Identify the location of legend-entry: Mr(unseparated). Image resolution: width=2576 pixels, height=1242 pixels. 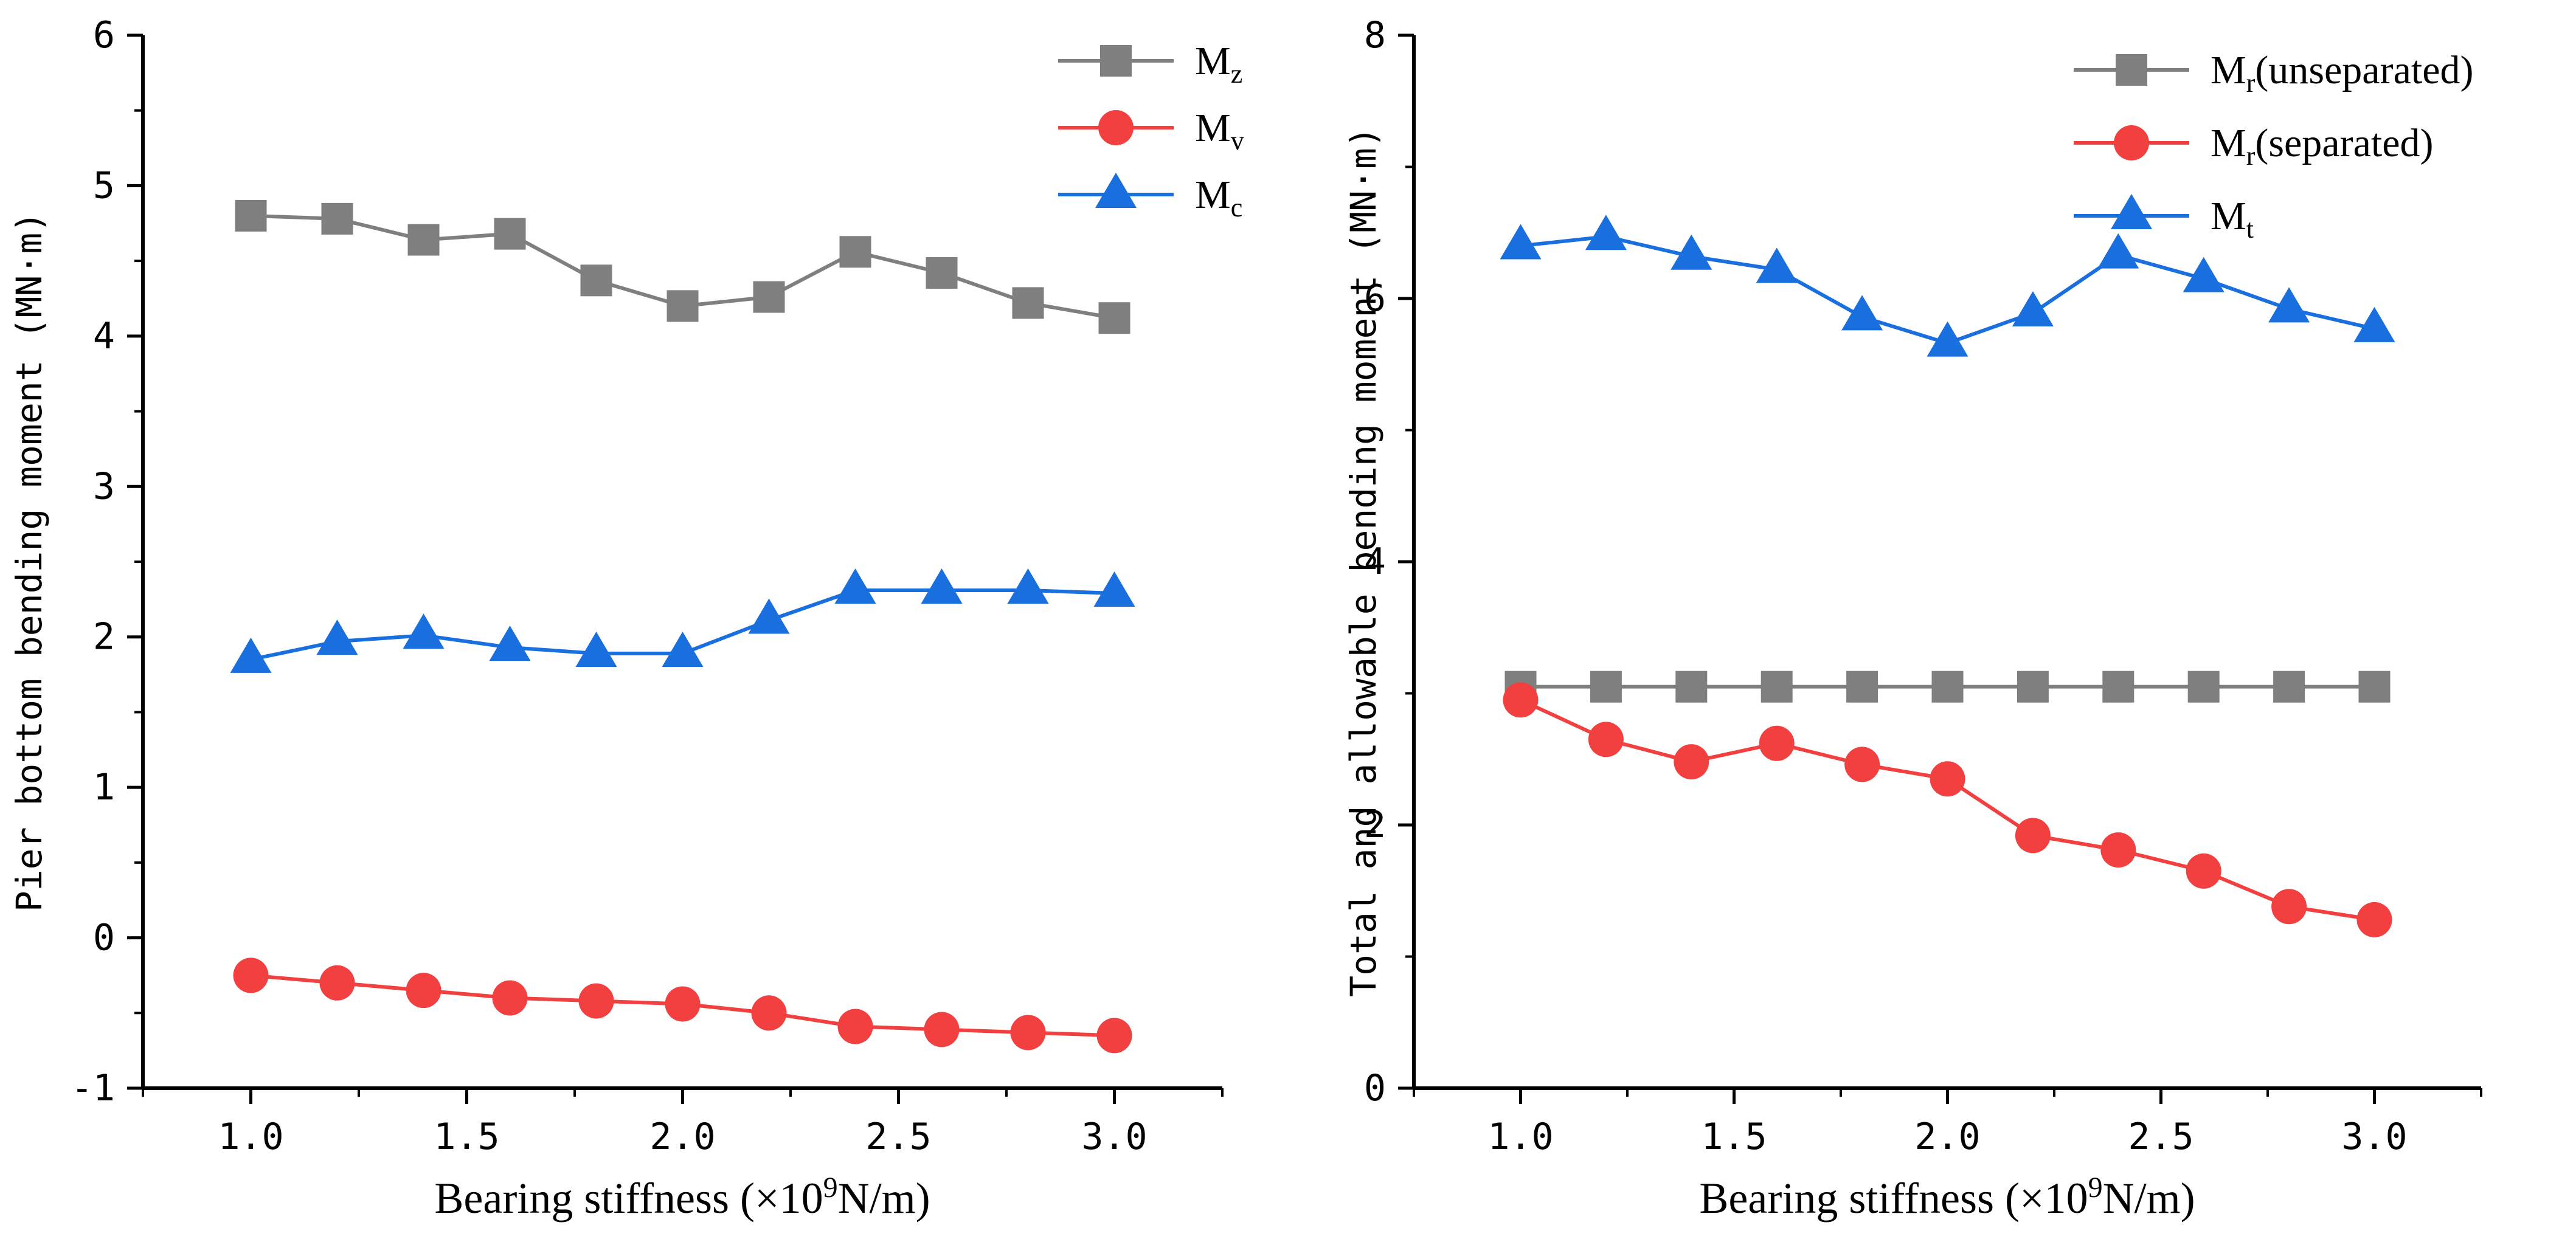
(2273, 73).